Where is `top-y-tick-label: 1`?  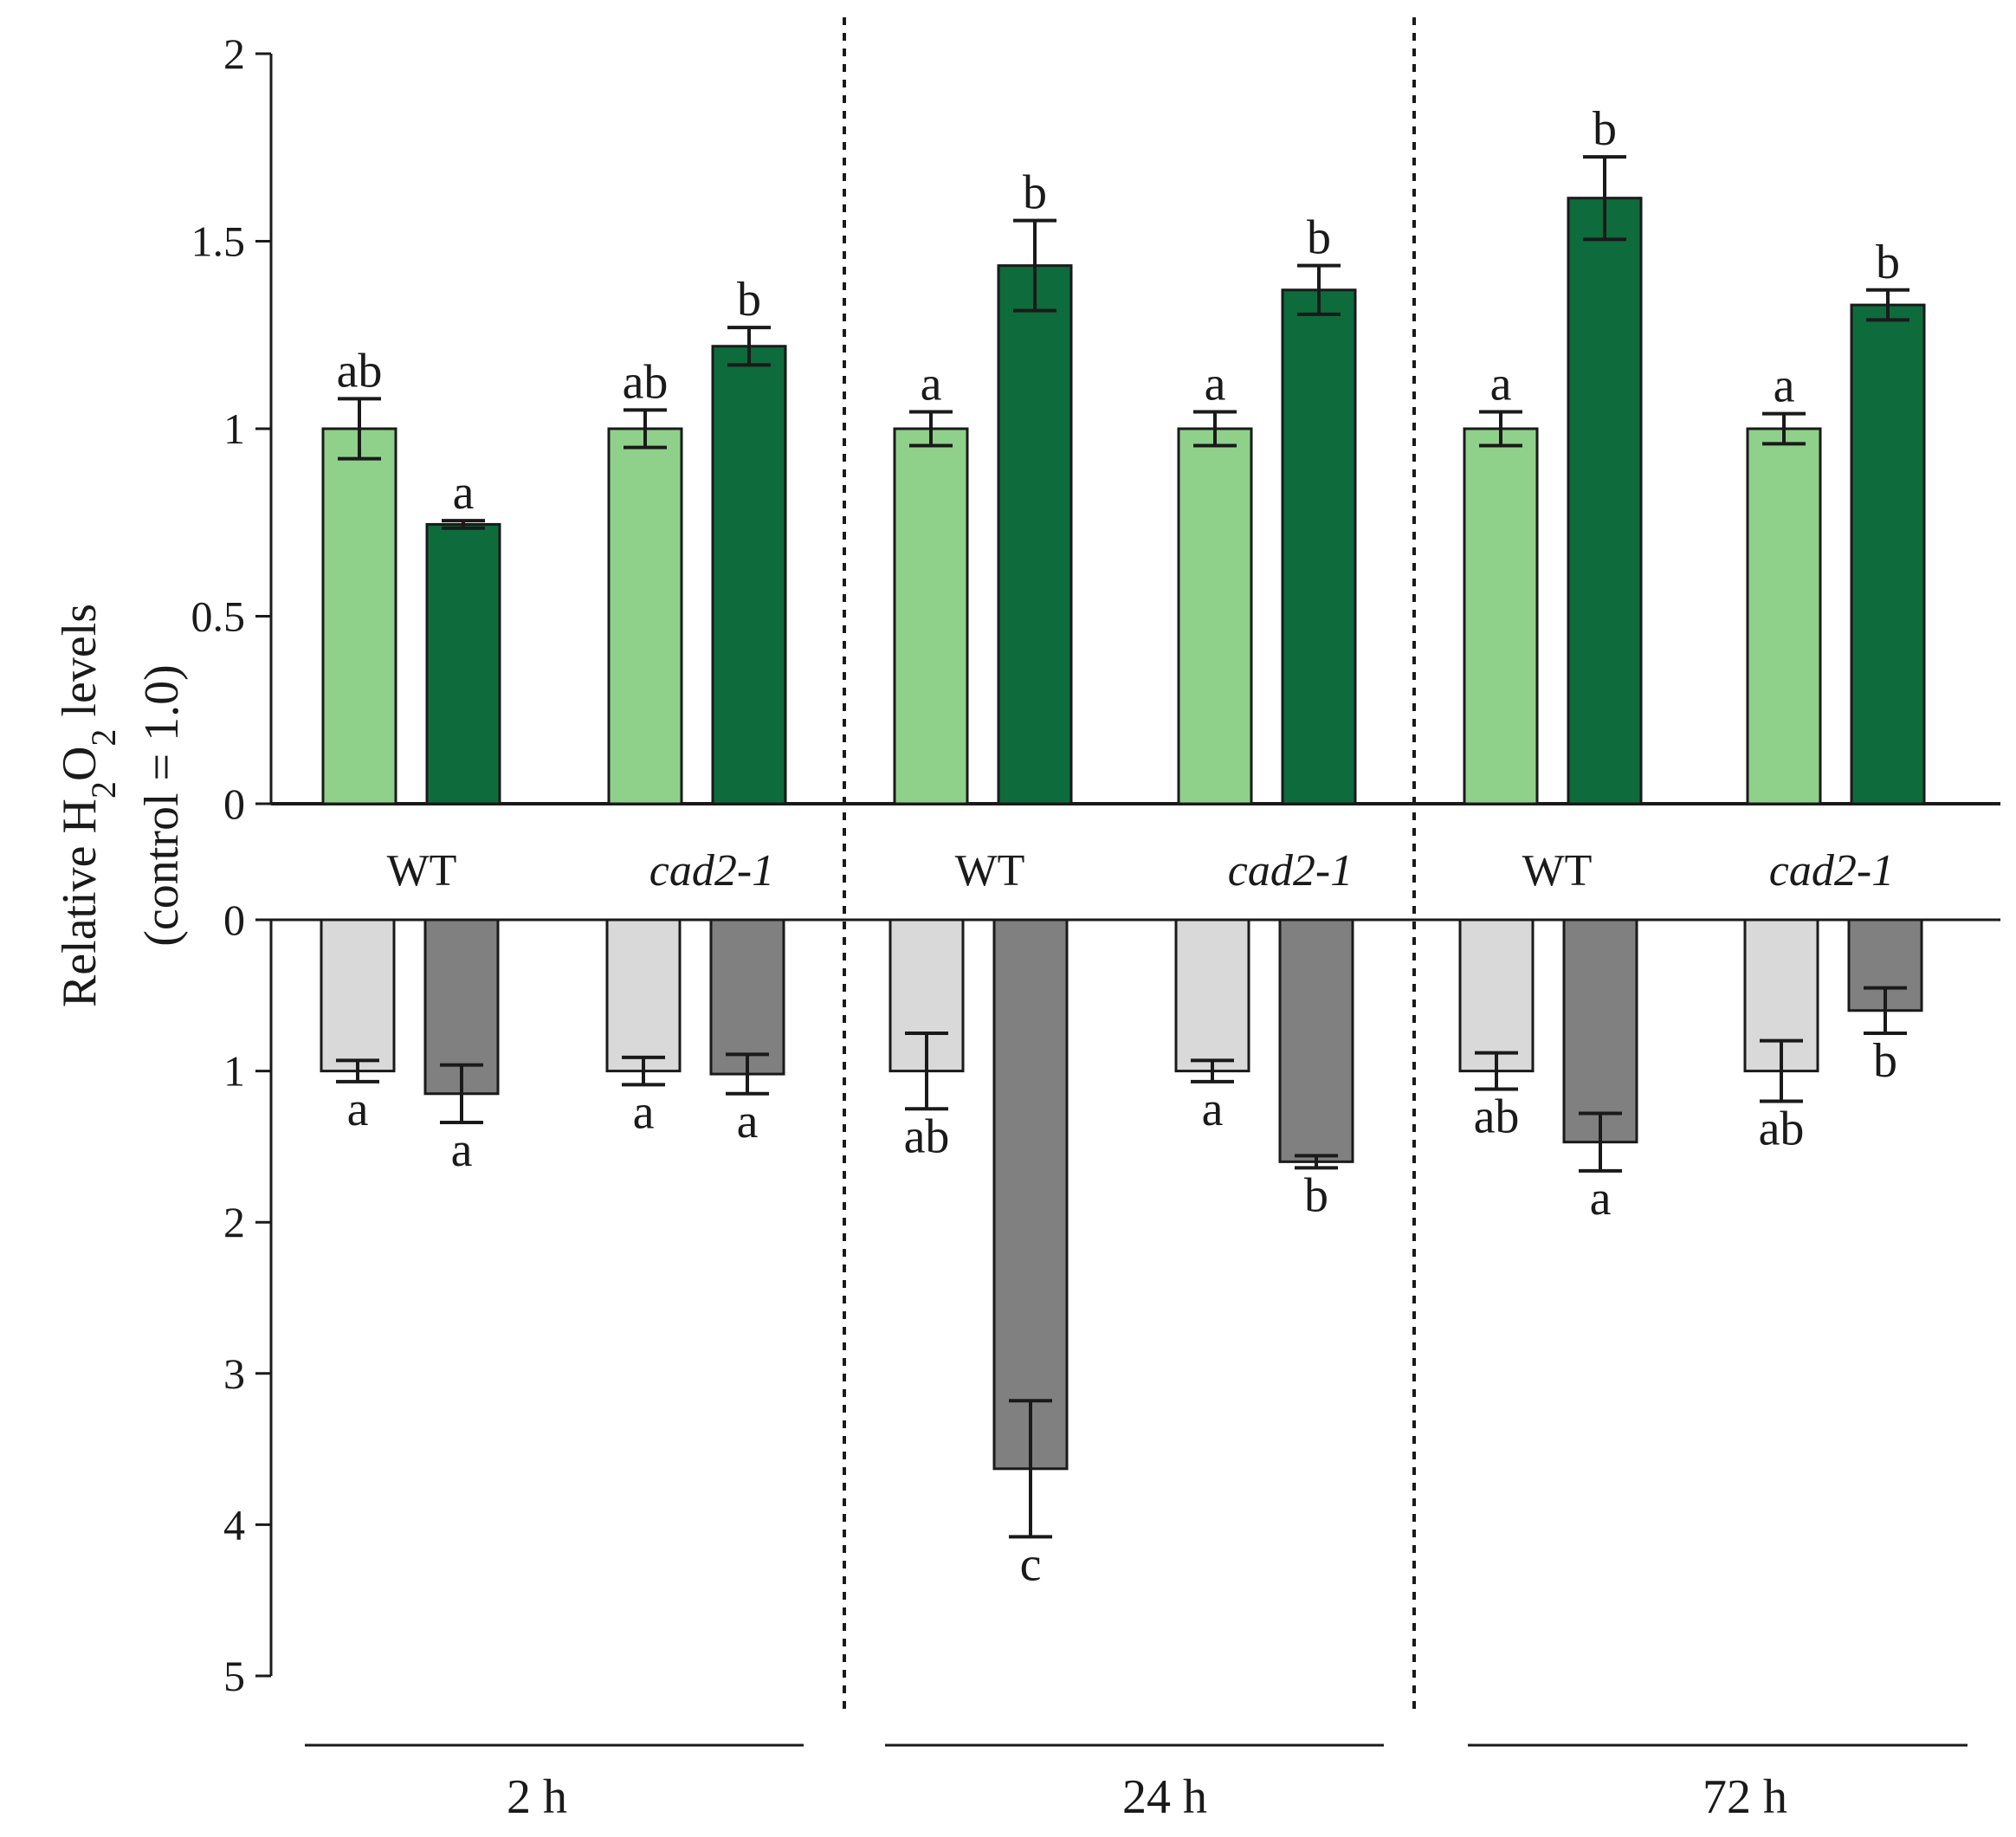
top-y-tick-label: 1 is located at coordinates (234, 428).